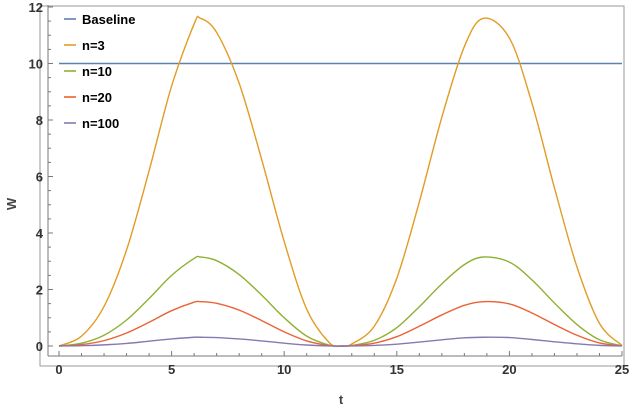  I want to click on legend-label: Baseline, so click(108, 19).